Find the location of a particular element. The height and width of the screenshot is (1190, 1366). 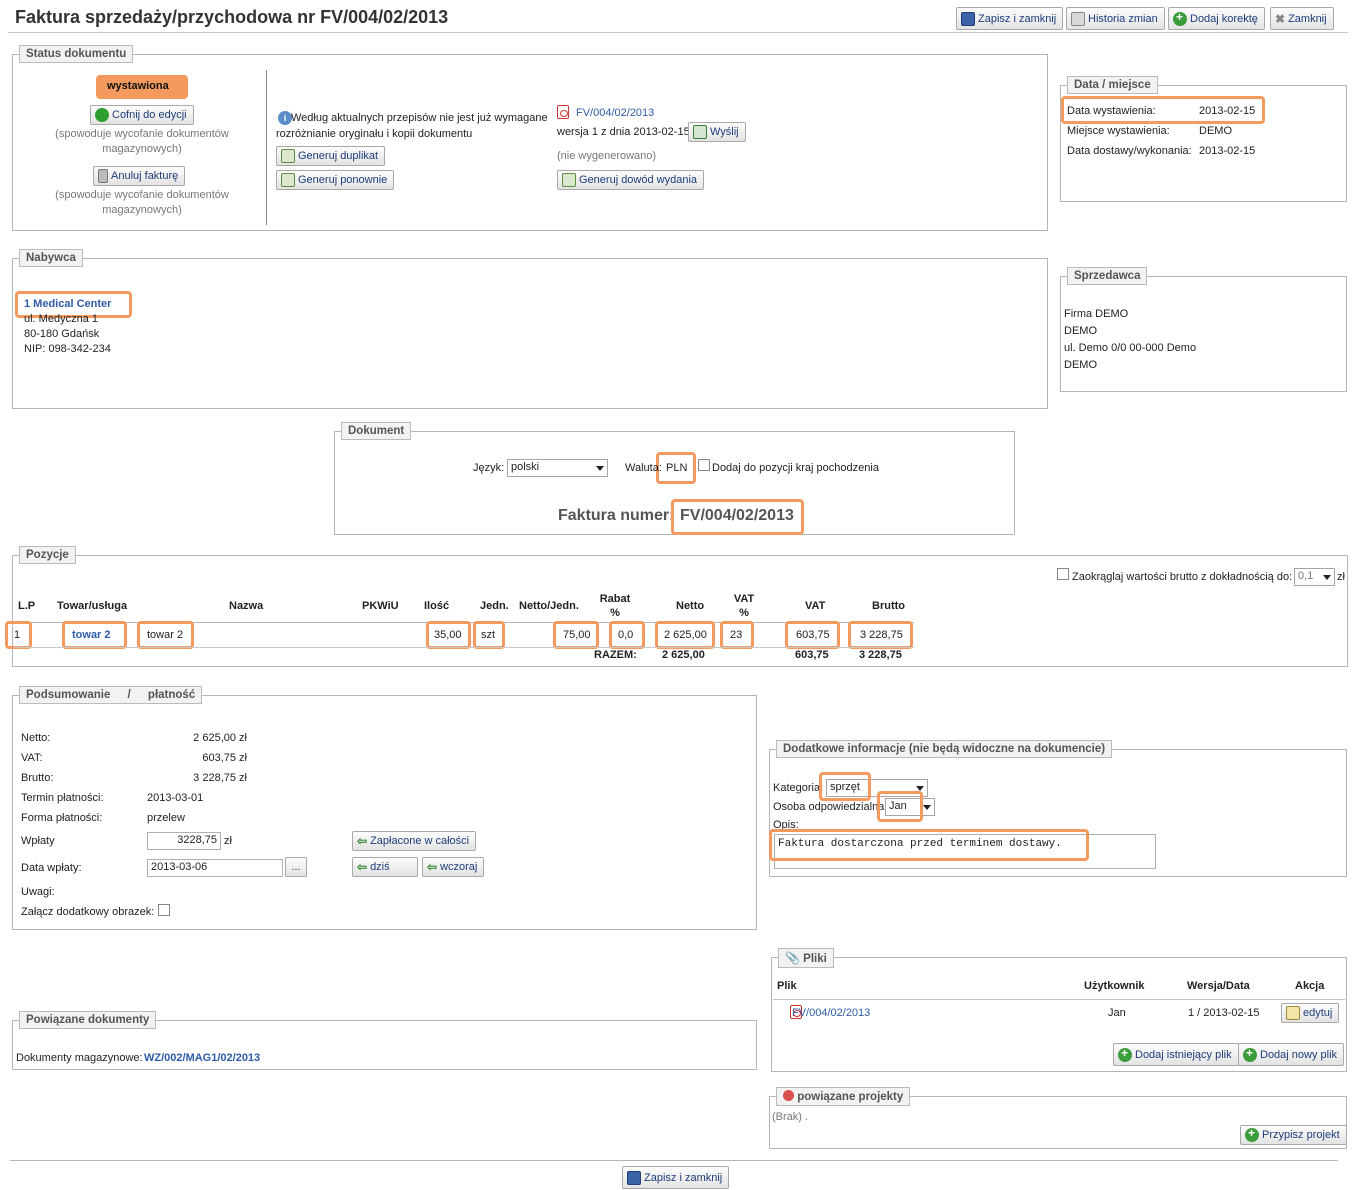

arrow-left-icon: ⇦ is located at coordinates (362, 867).